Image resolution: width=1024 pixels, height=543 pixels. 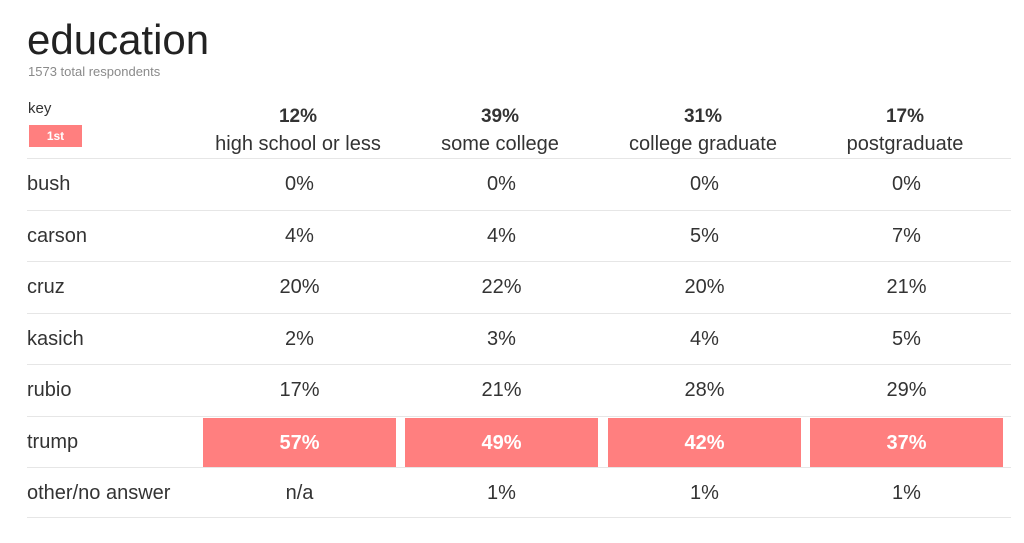 I want to click on first-place-cell: 57%, so click(x=299, y=442).